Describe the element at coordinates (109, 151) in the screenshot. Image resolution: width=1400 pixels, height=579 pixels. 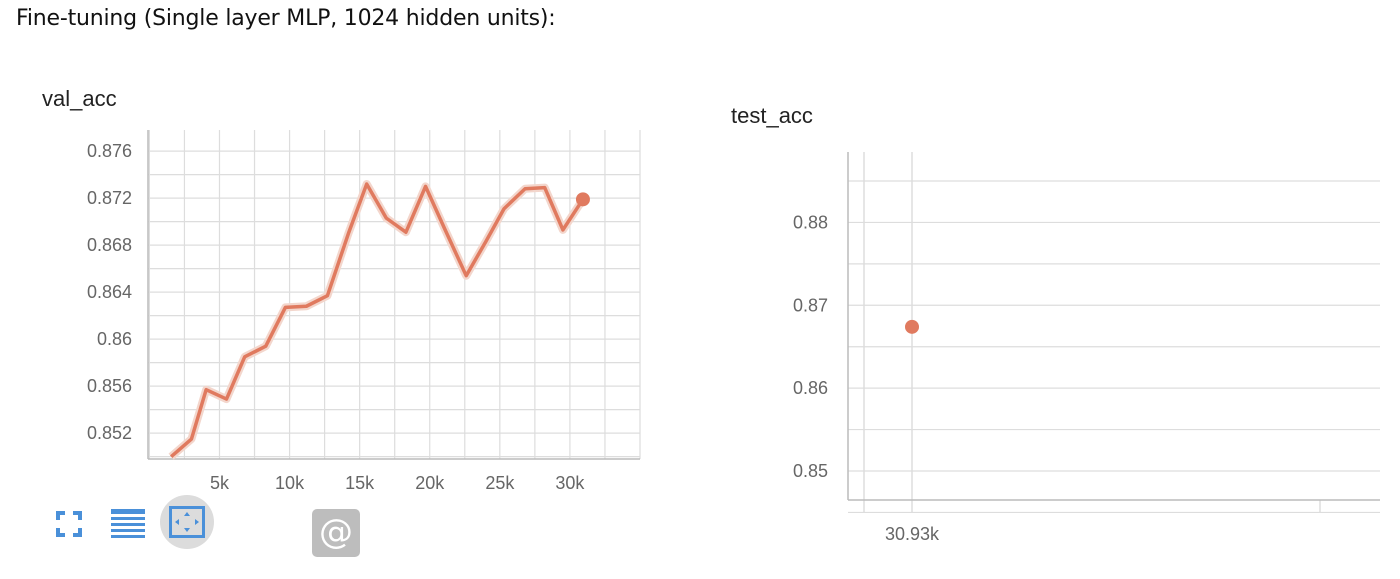
I see `y-tick-label: 0.876` at that location.